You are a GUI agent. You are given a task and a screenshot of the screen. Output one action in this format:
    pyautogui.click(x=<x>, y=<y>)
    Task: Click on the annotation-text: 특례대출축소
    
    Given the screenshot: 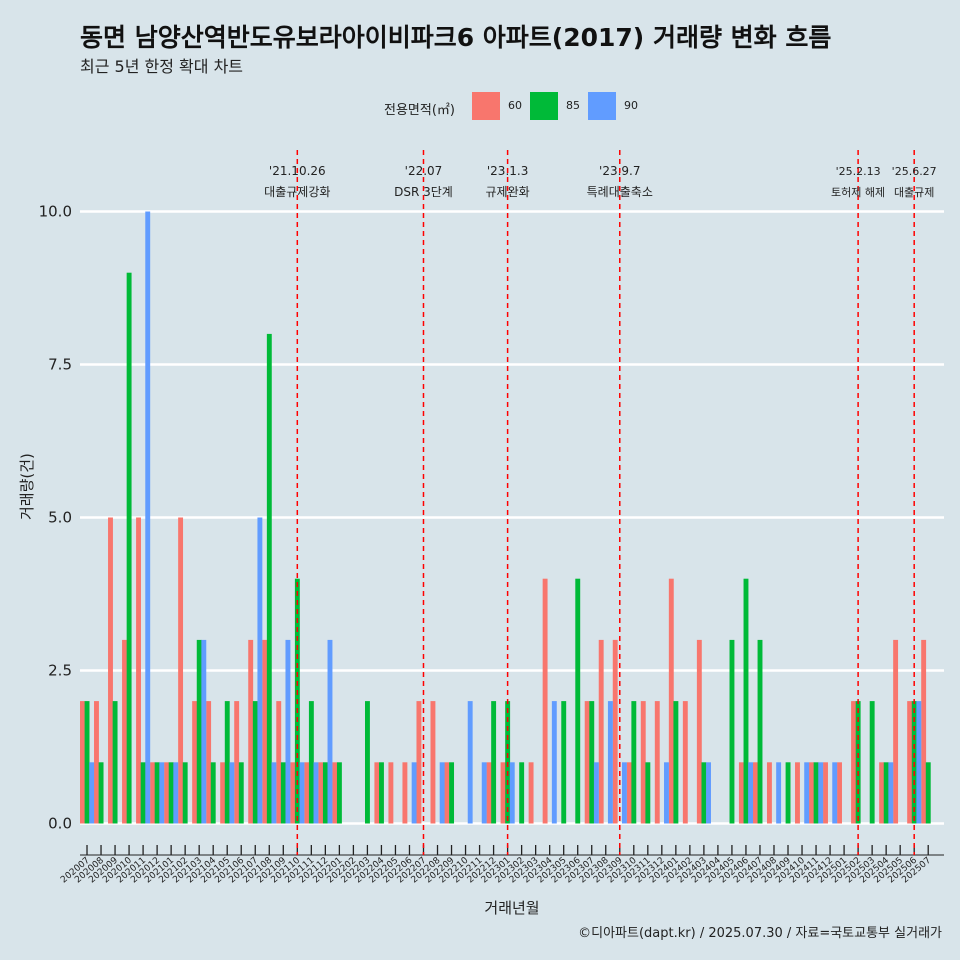 What is the action you would take?
    pyautogui.click(x=620, y=192)
    